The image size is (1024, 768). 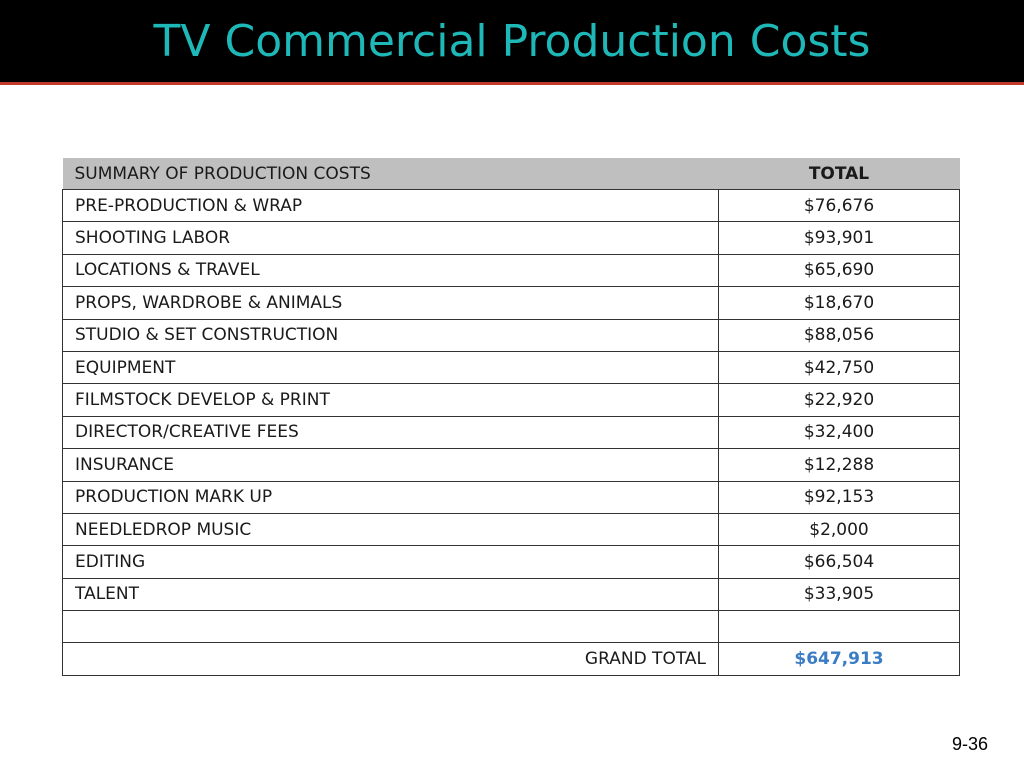 What do you see at coordinates (390, 174) in the screenshot?
I see `summary-header: SUMMARY OF PRODUCTION COSTS` at bounding box center [390, 174].